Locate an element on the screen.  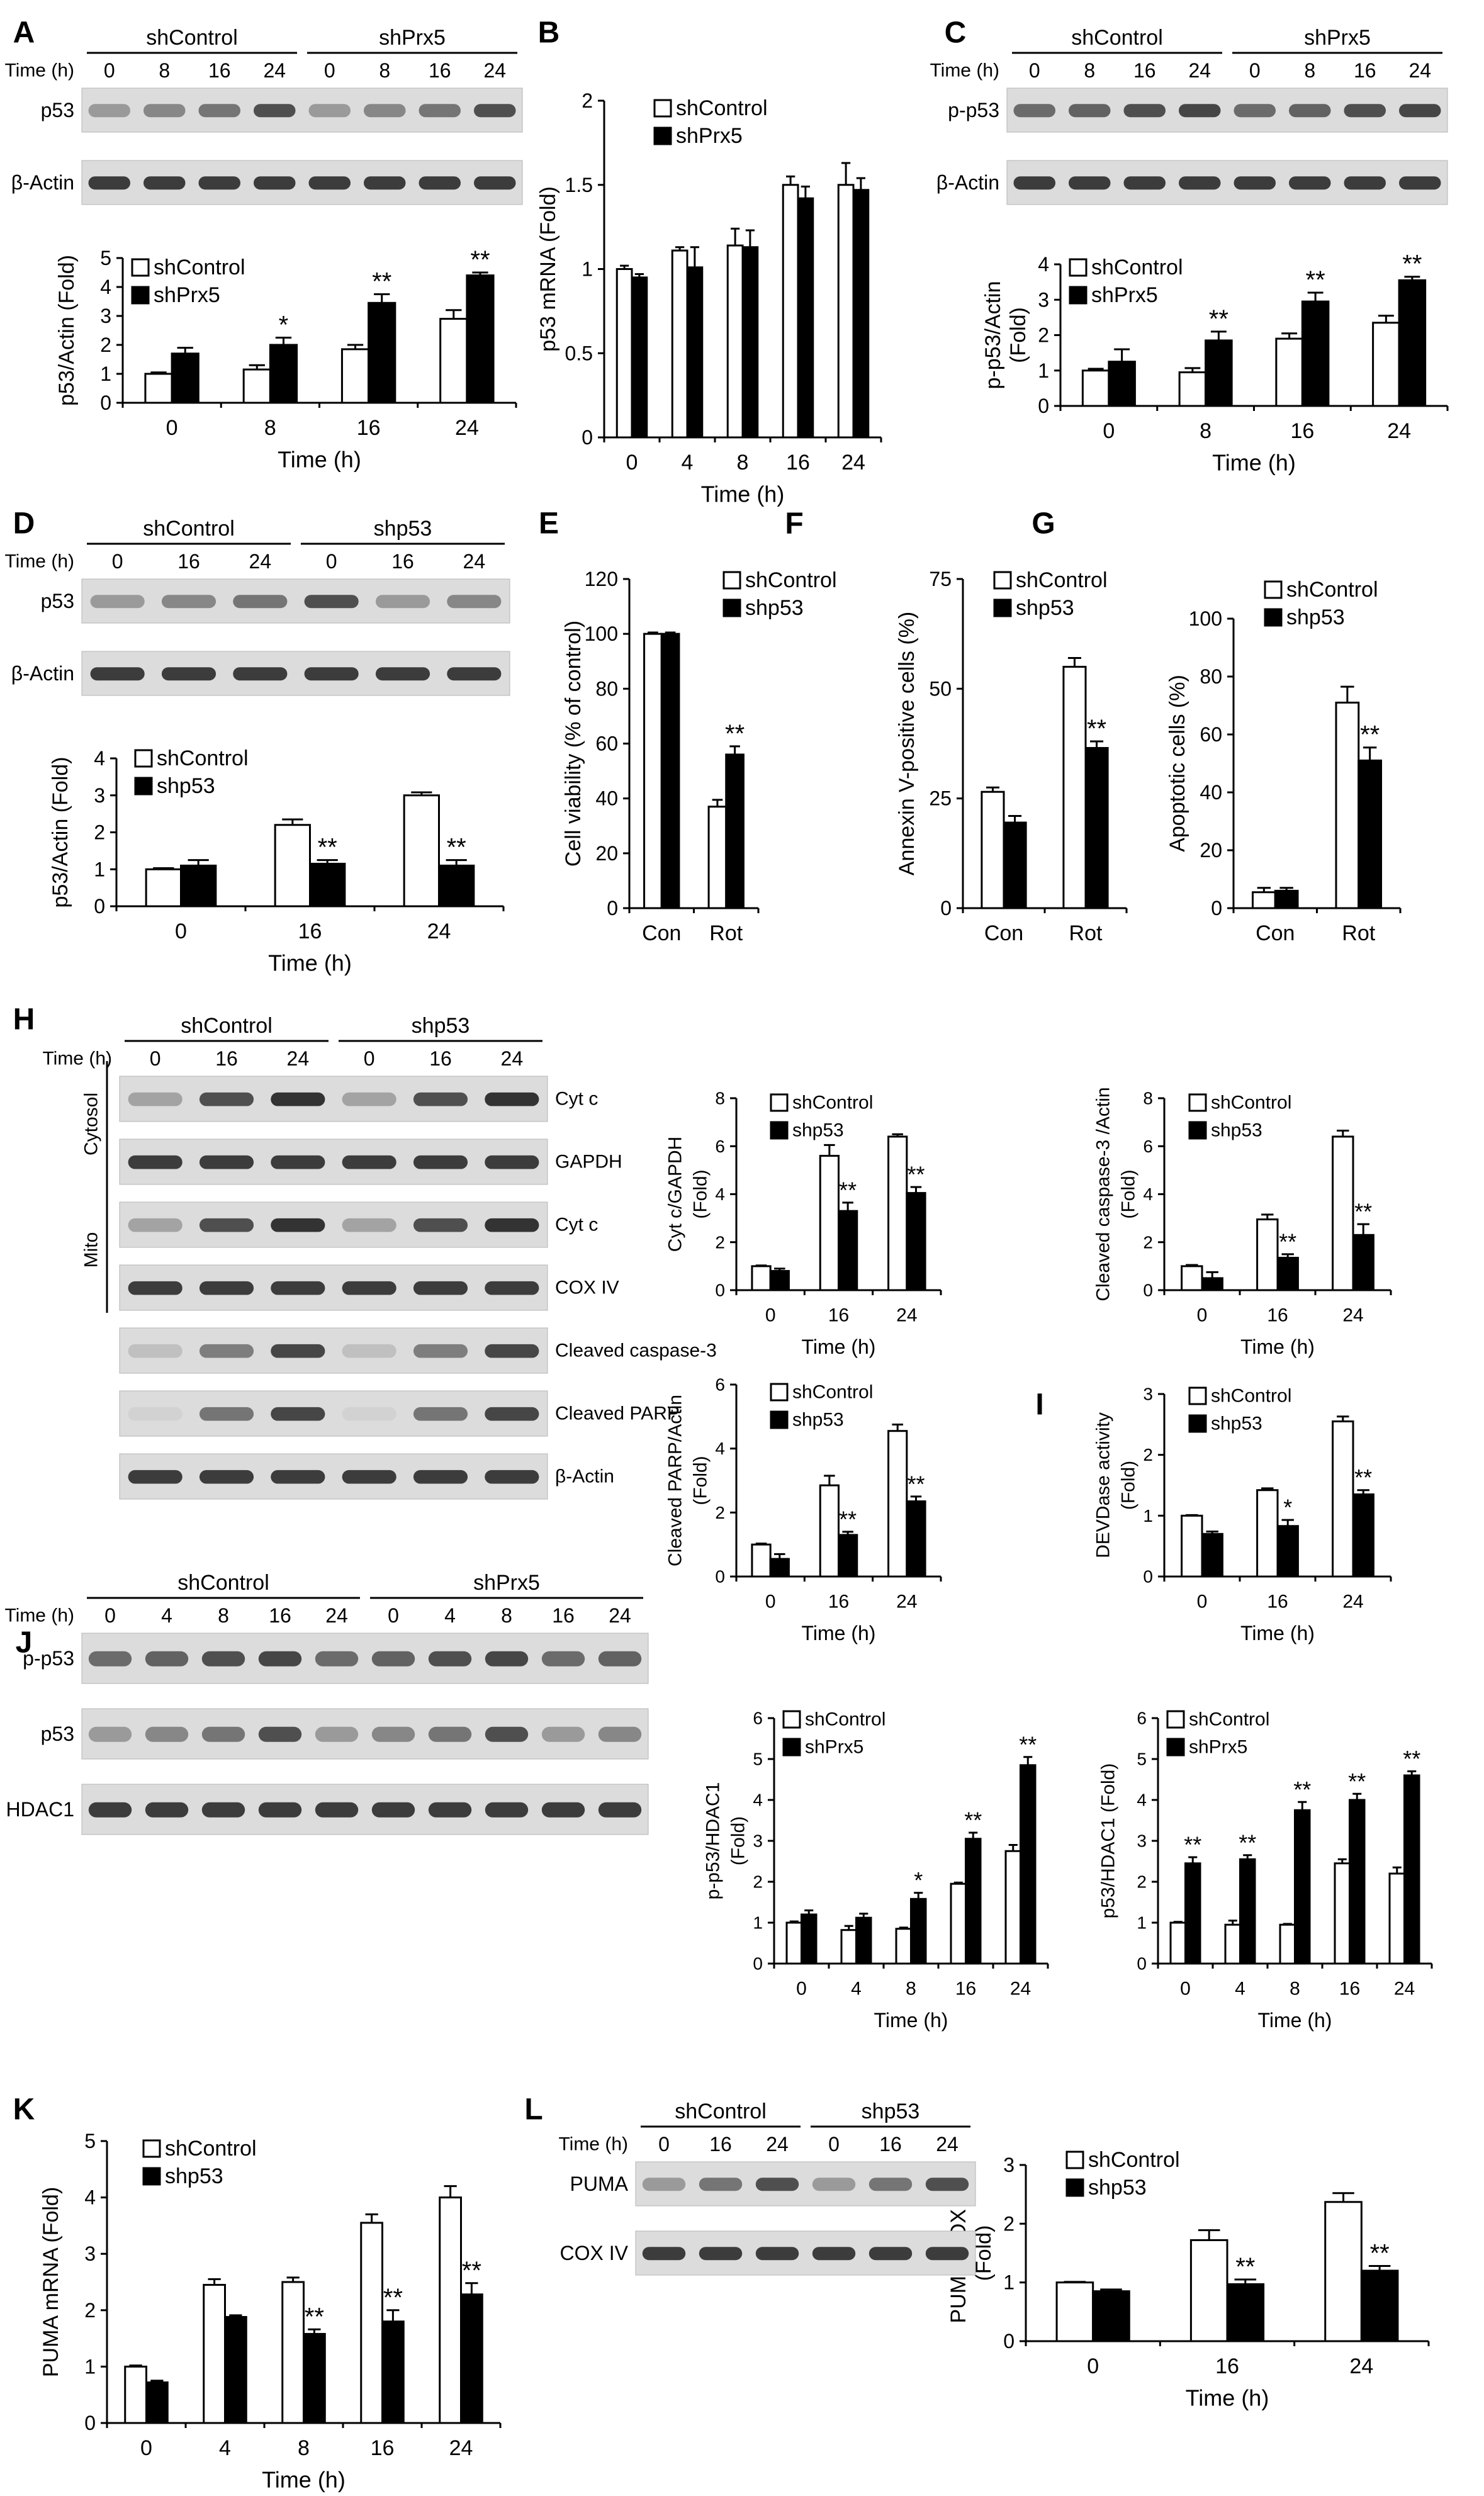
y-axis-label: Annexin V-positive cells (%) is located at coordinates (907, 744).